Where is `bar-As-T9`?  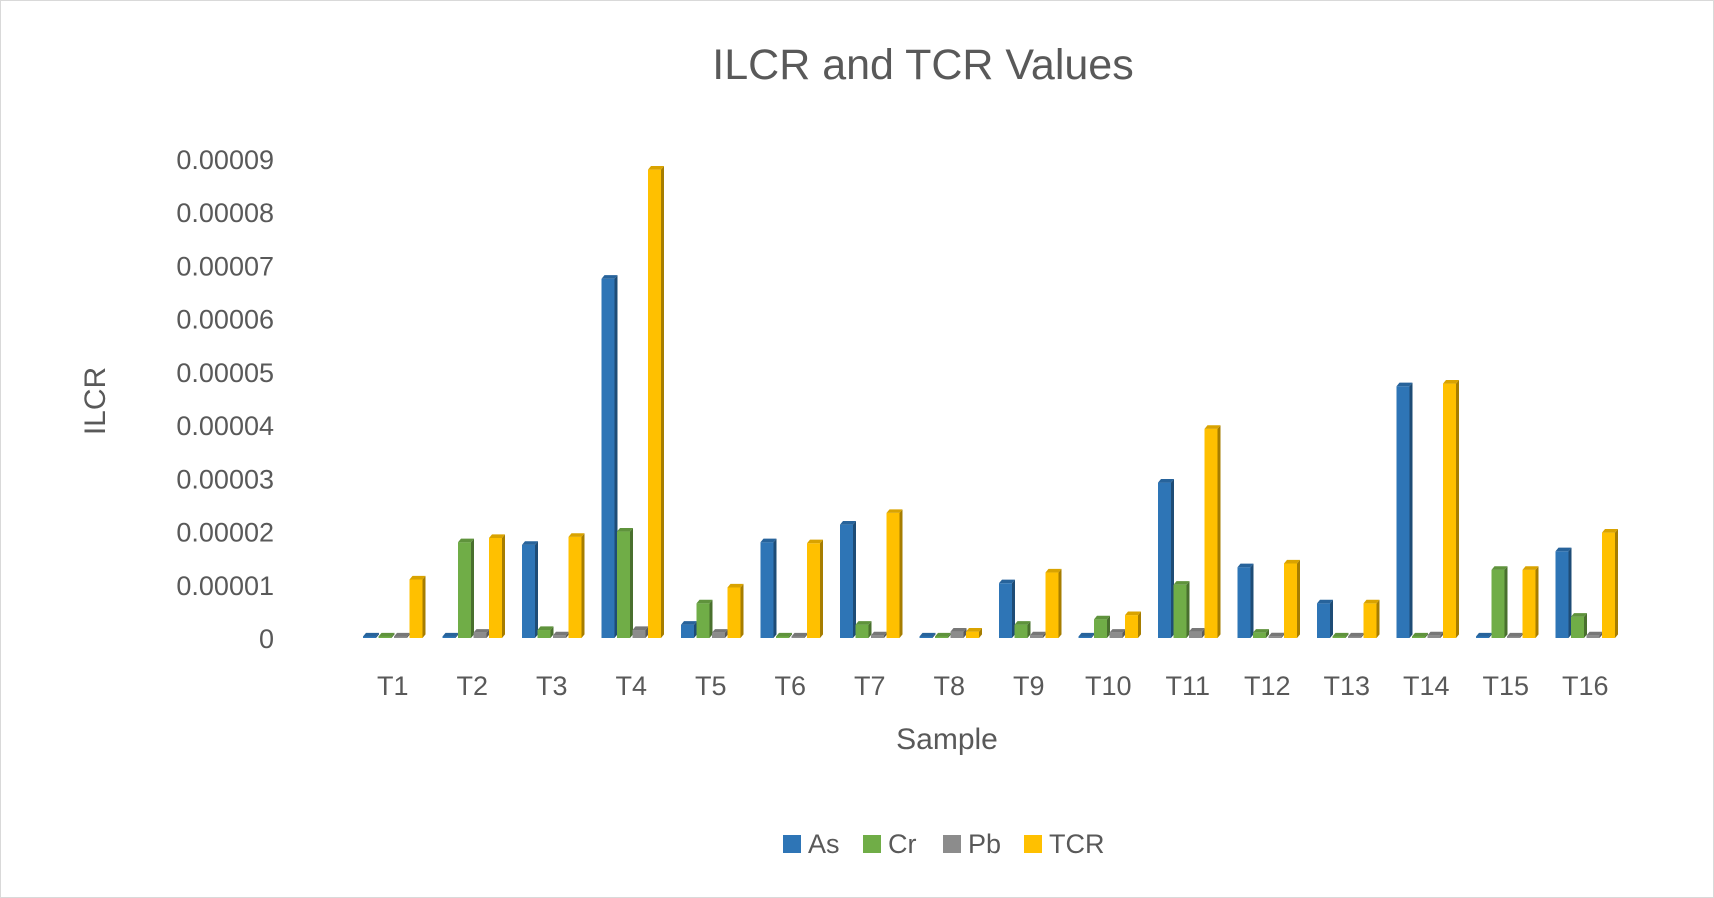
bar-As-T9 is located at coordinates (1007, 608).